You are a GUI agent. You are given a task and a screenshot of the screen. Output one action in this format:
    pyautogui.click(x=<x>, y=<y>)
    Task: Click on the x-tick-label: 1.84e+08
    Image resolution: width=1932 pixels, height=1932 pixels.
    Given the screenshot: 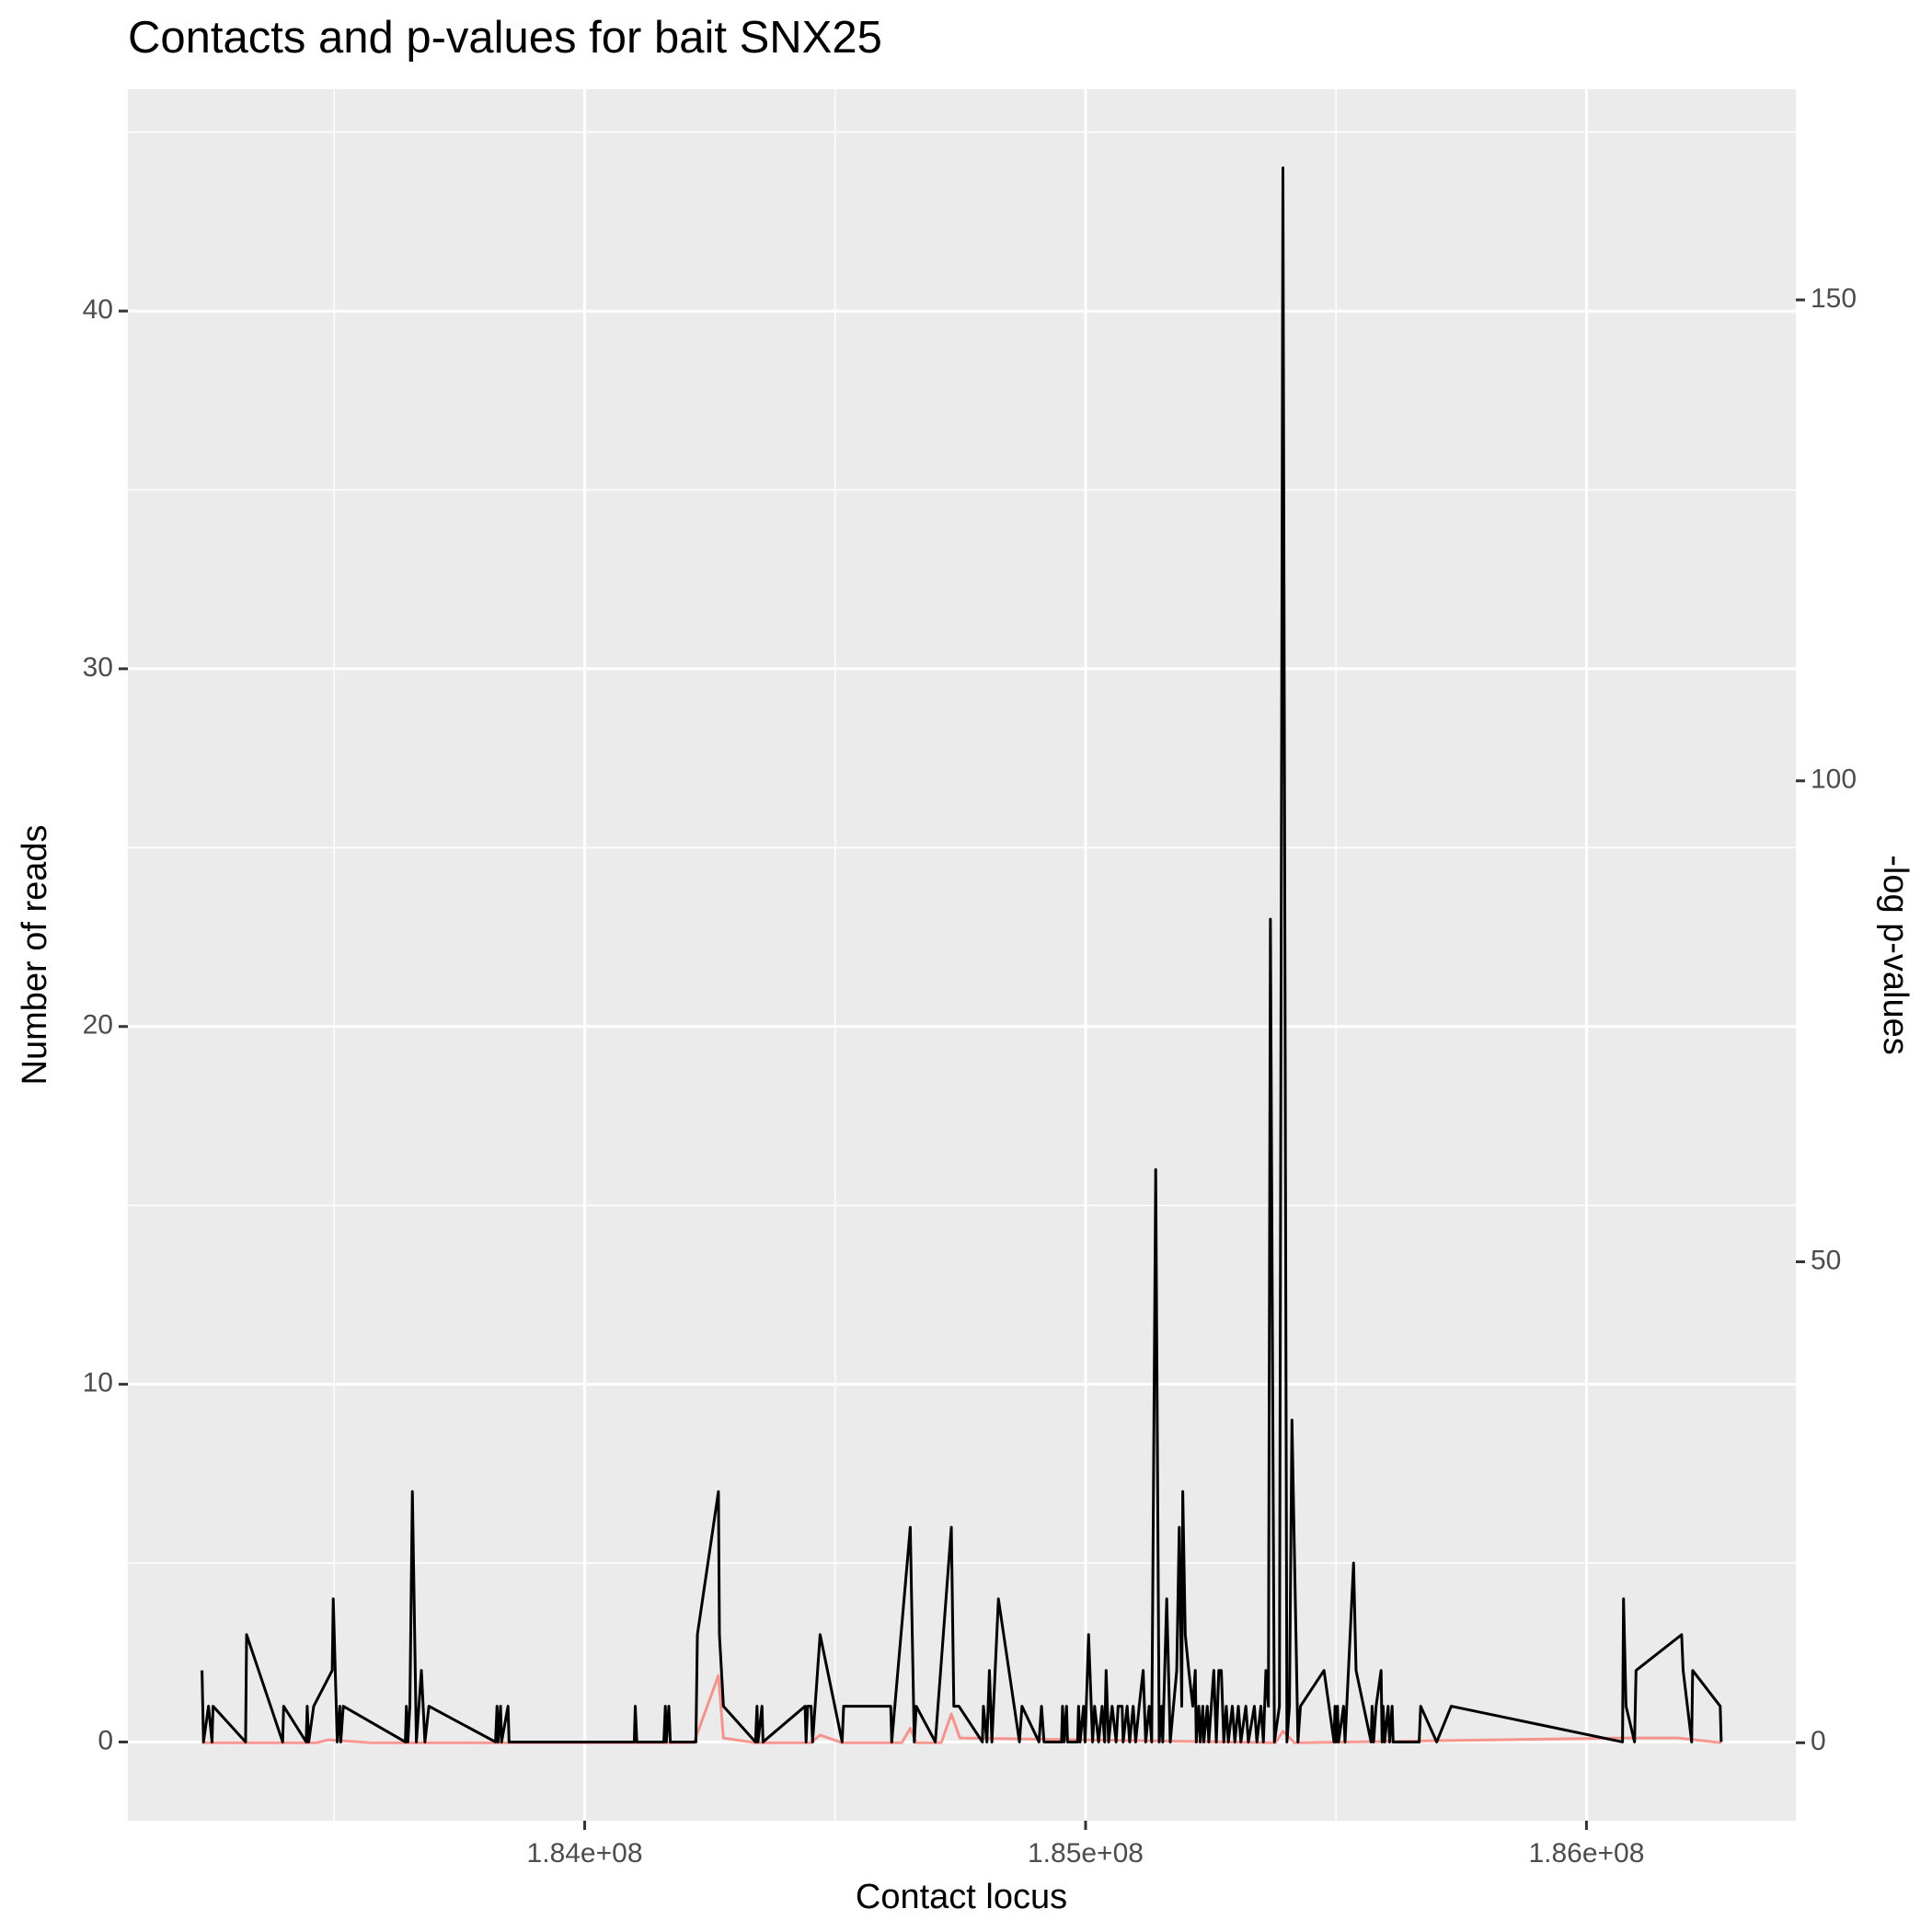 What is the action you would take?
    pyautogui.click(x=585, y=1853)
    